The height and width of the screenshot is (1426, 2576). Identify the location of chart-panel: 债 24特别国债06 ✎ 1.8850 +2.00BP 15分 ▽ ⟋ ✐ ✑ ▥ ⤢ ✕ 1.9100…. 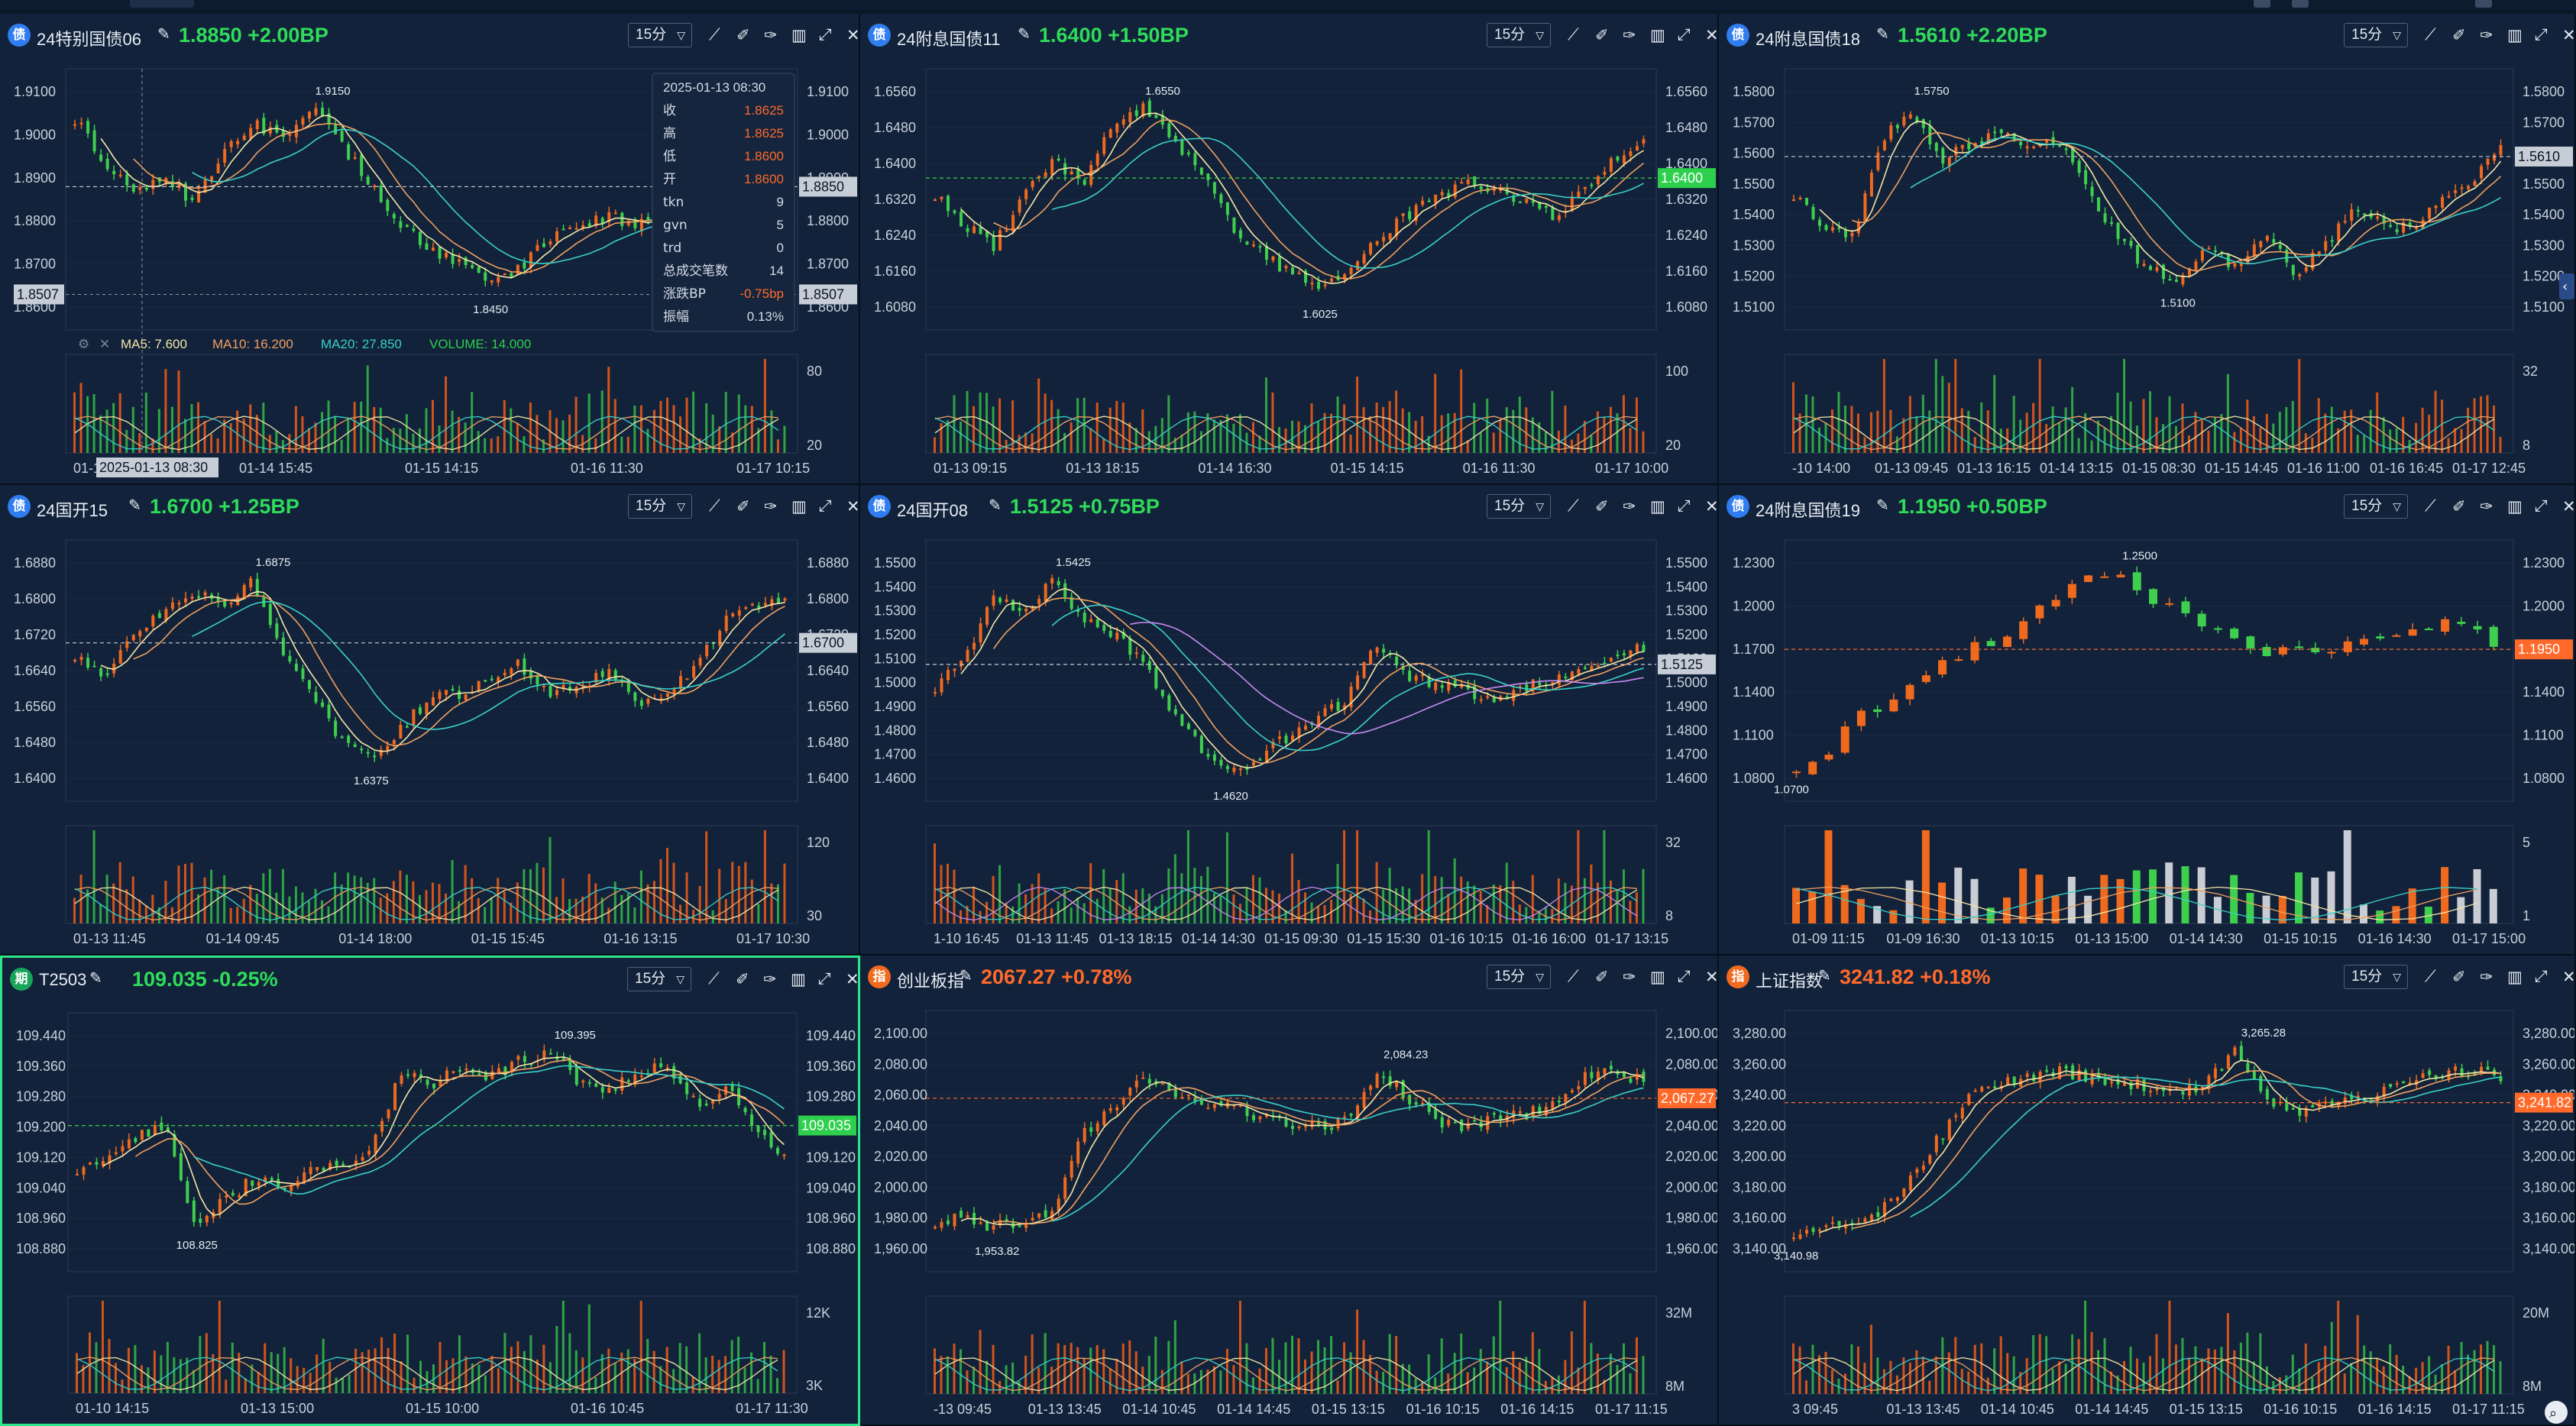
(430, 249).